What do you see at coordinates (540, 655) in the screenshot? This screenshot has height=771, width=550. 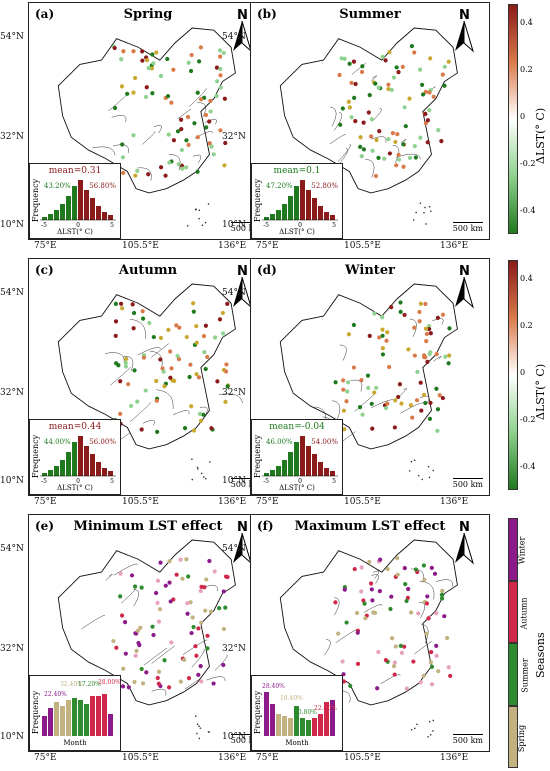 I see `season-title: Seasons` at bounding box center [540, 655].